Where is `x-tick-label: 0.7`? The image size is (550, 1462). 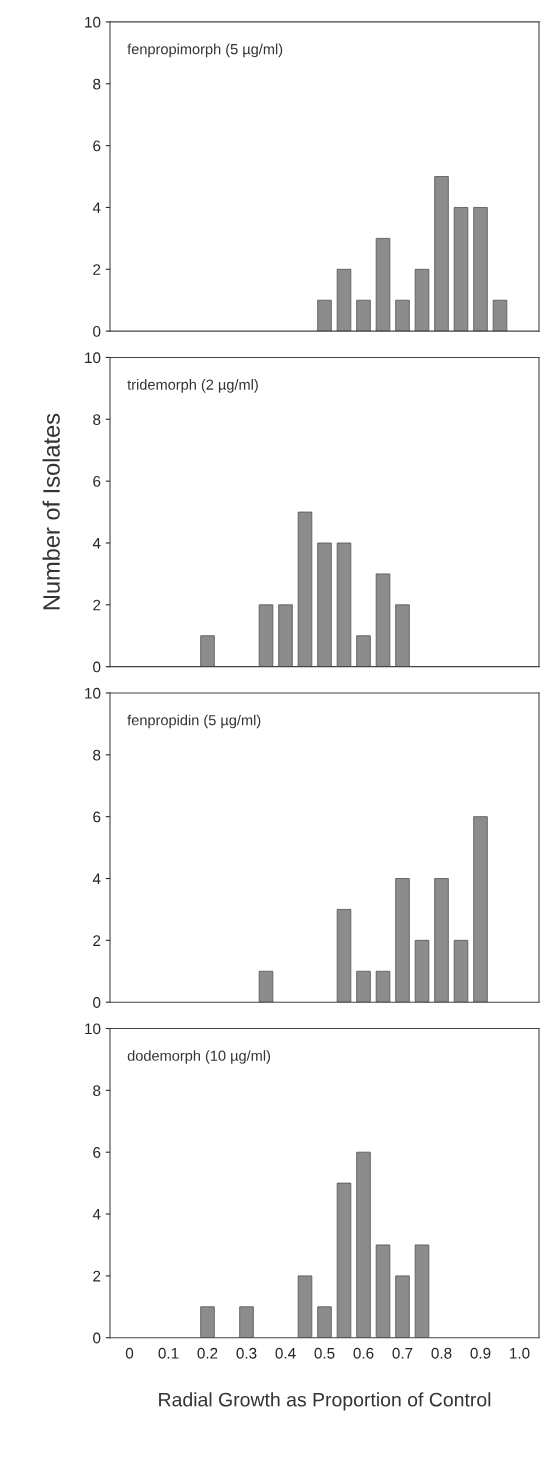 x-tick-label: 0.7 is located at coordinates (402, 1353).